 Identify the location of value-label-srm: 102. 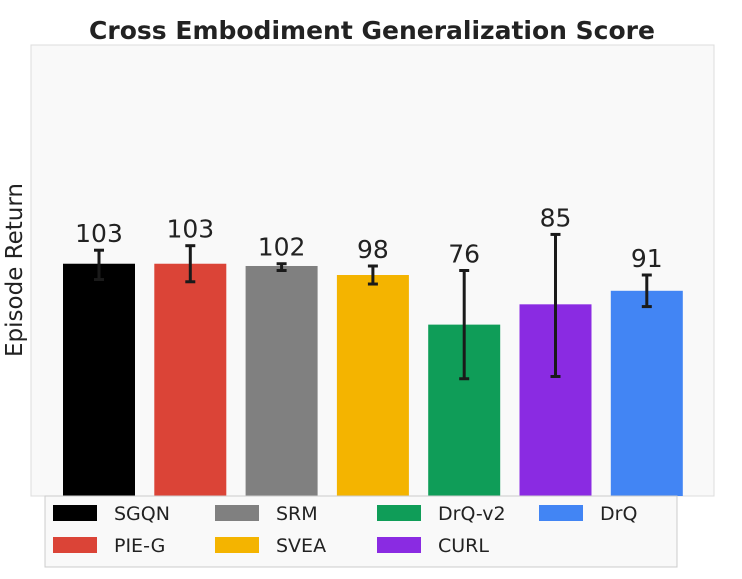
(282, 247).